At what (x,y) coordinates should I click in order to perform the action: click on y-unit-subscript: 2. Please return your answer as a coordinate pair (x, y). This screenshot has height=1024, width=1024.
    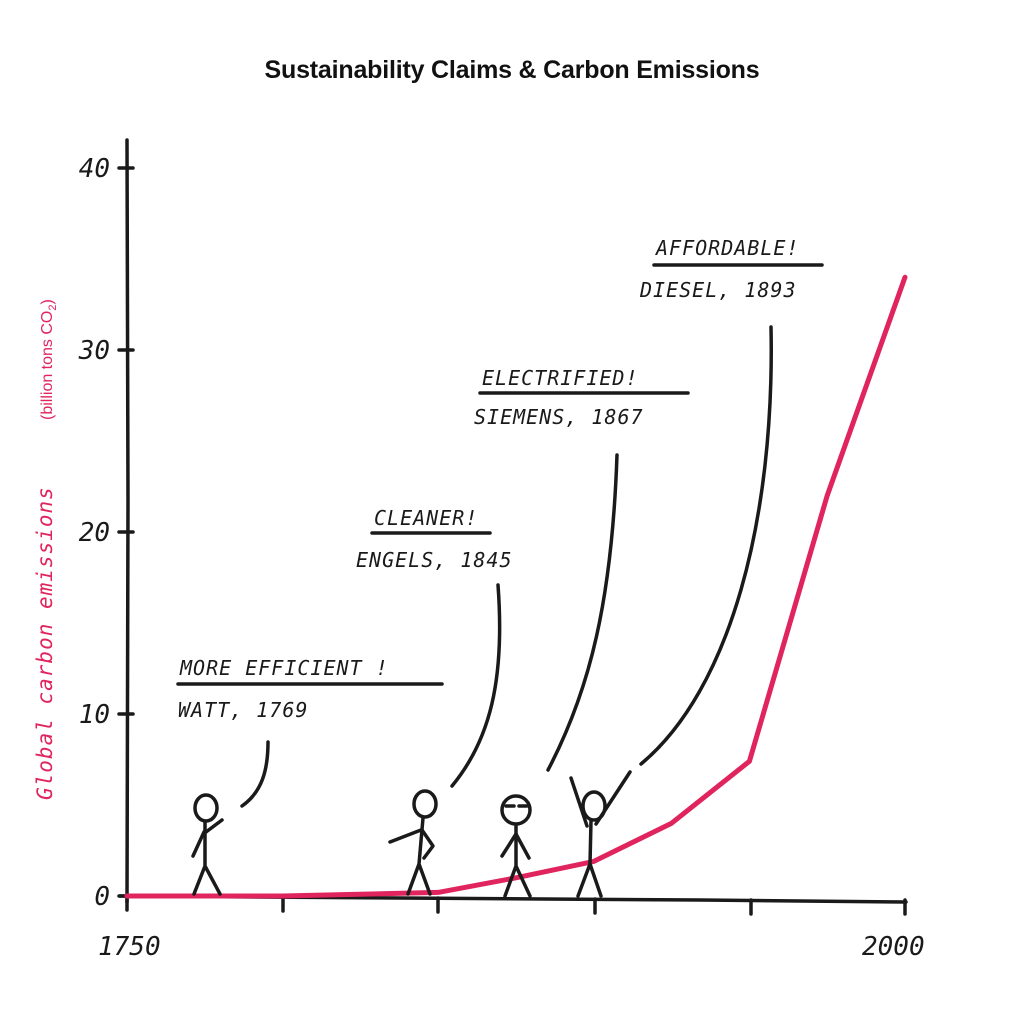
    Looking at the image, I should click on (53, 308).